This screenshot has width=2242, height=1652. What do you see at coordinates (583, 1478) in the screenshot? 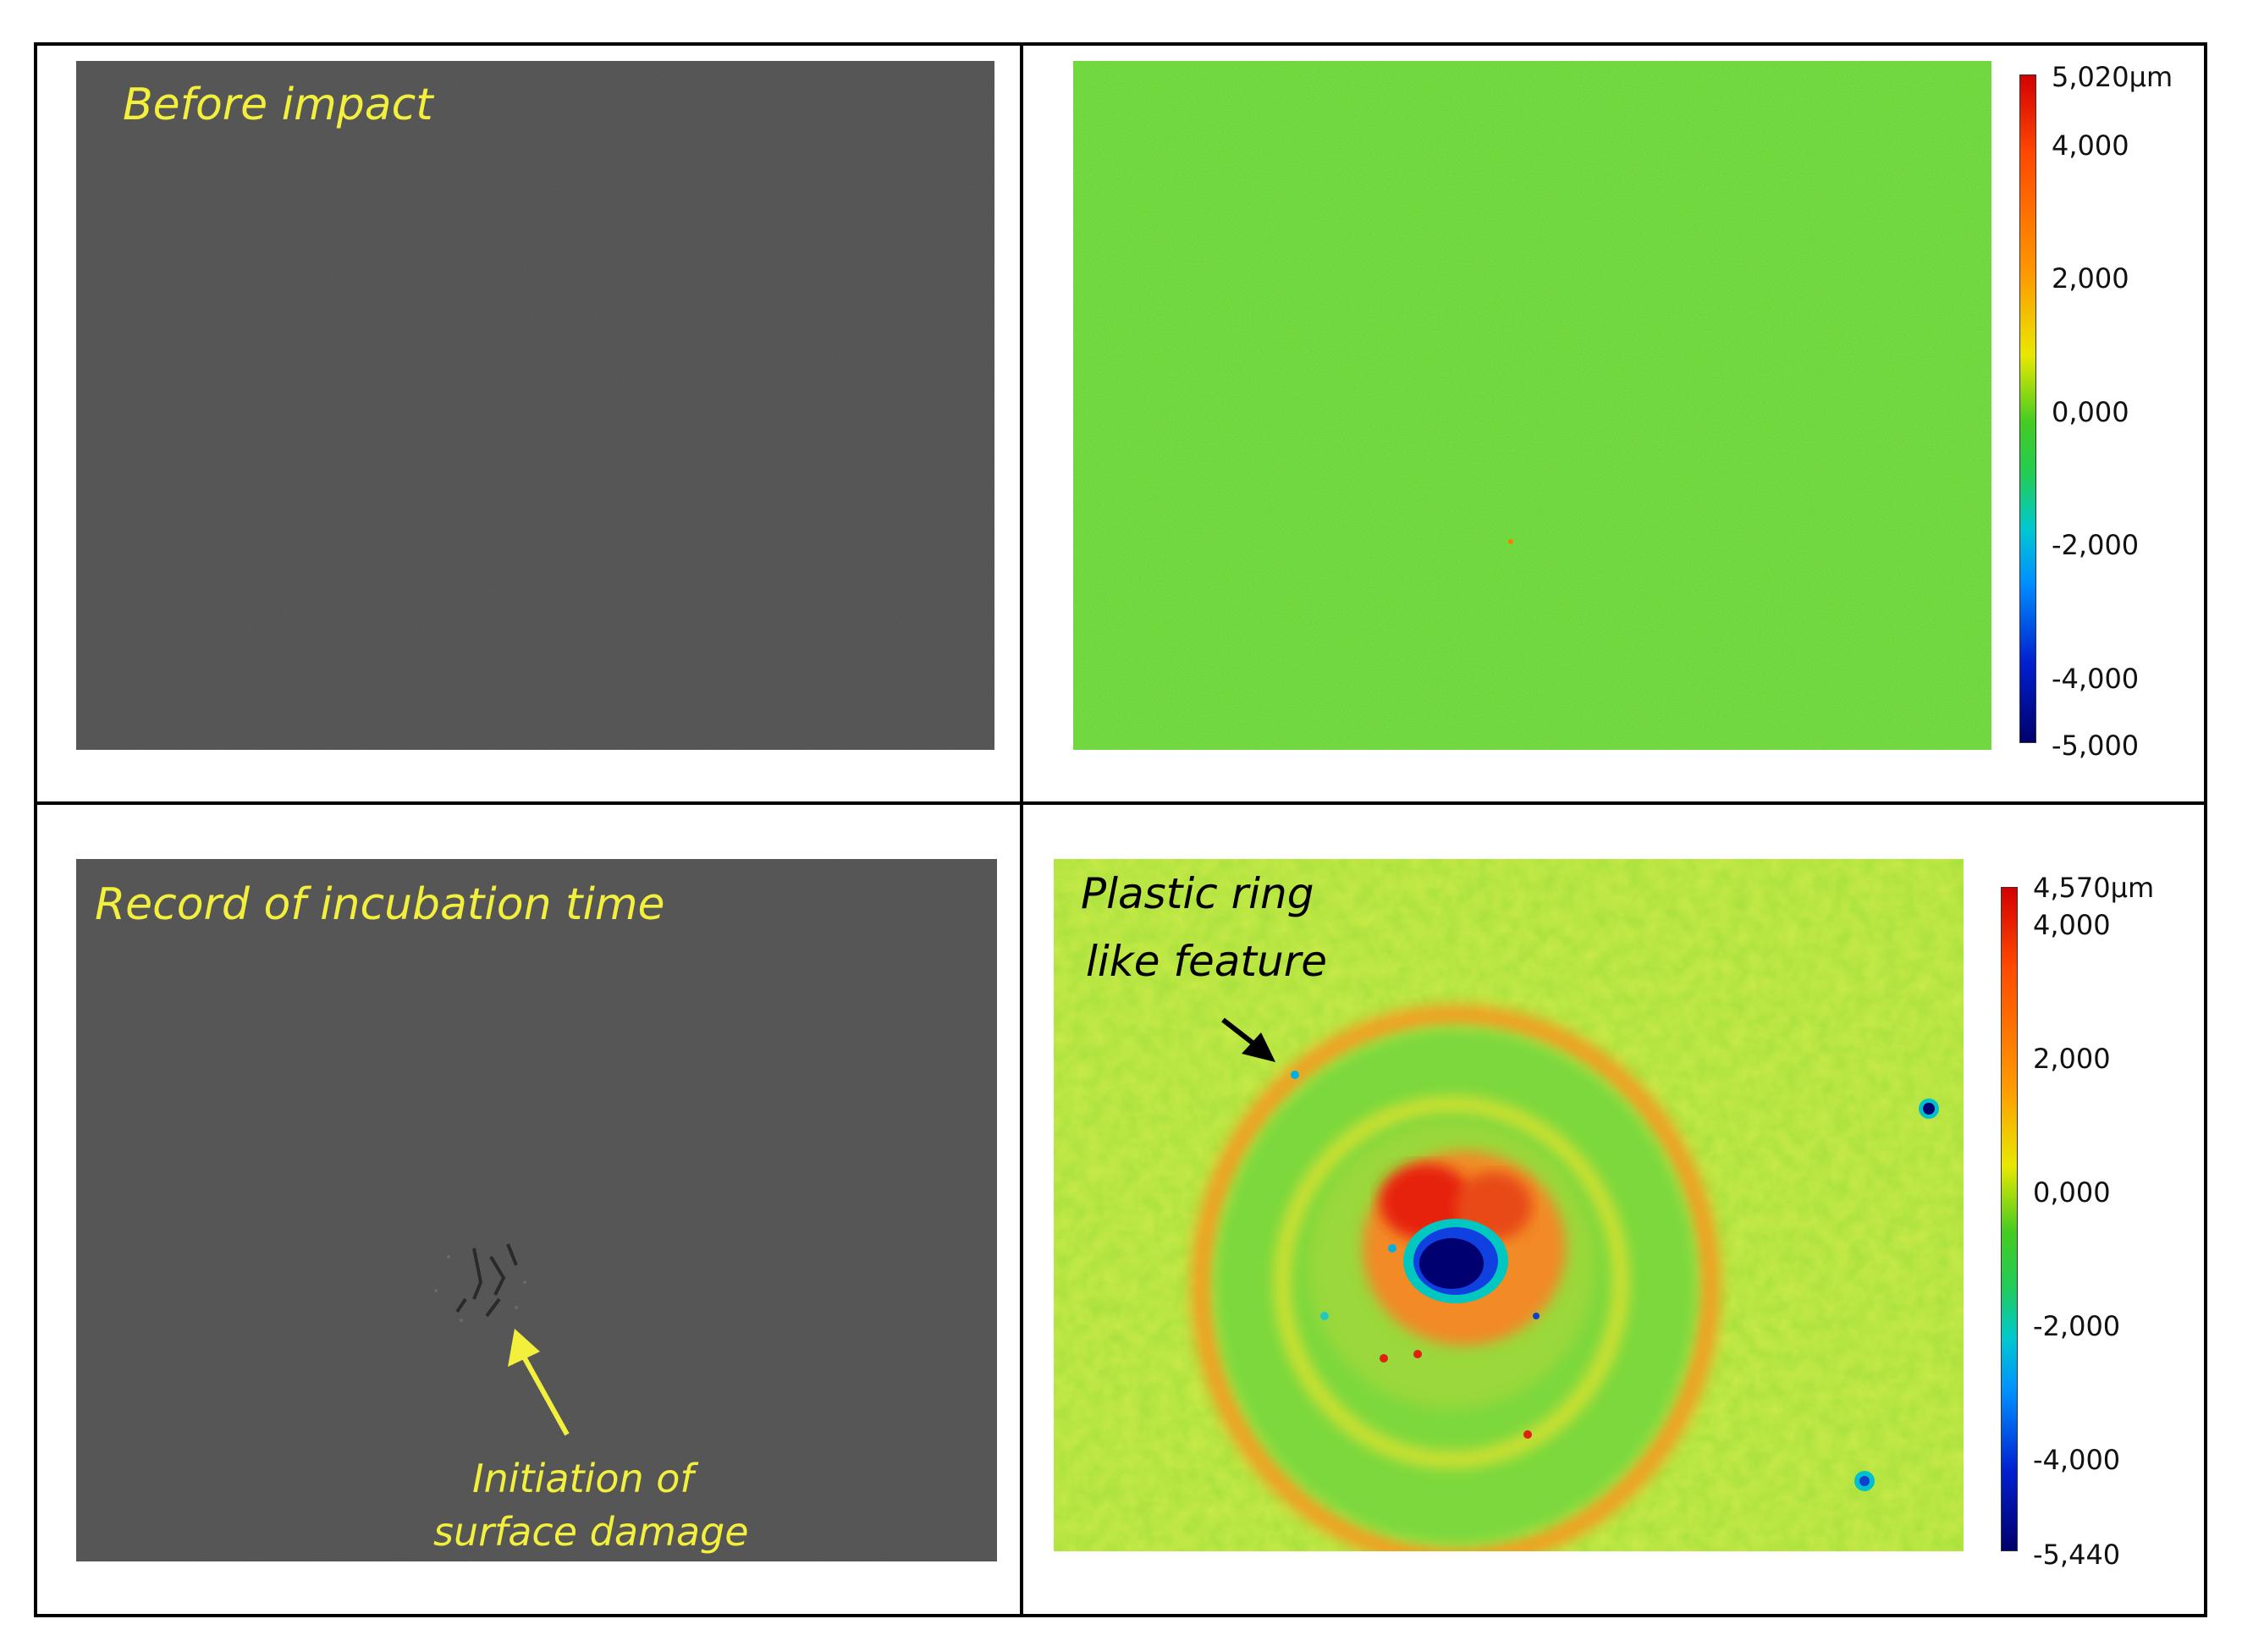
I see `annotation-initiation-line1: Initiation of` at bounding box center [583, 1478].